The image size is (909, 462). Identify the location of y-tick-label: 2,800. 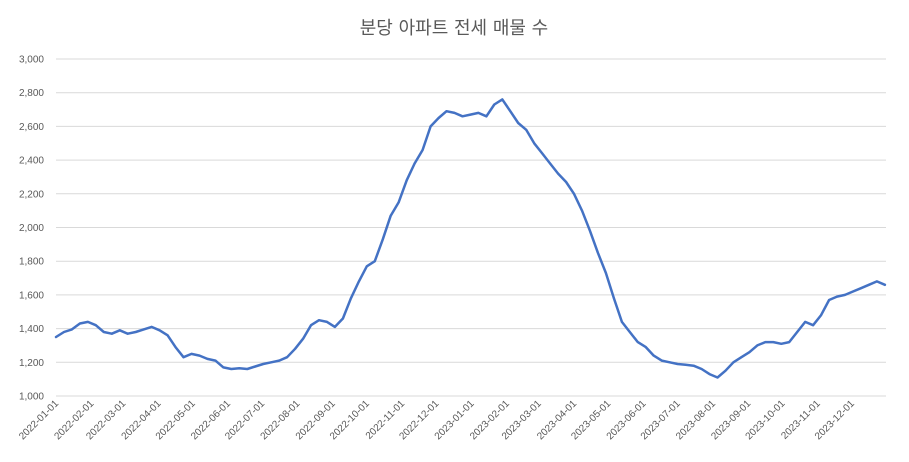
(31, 93).